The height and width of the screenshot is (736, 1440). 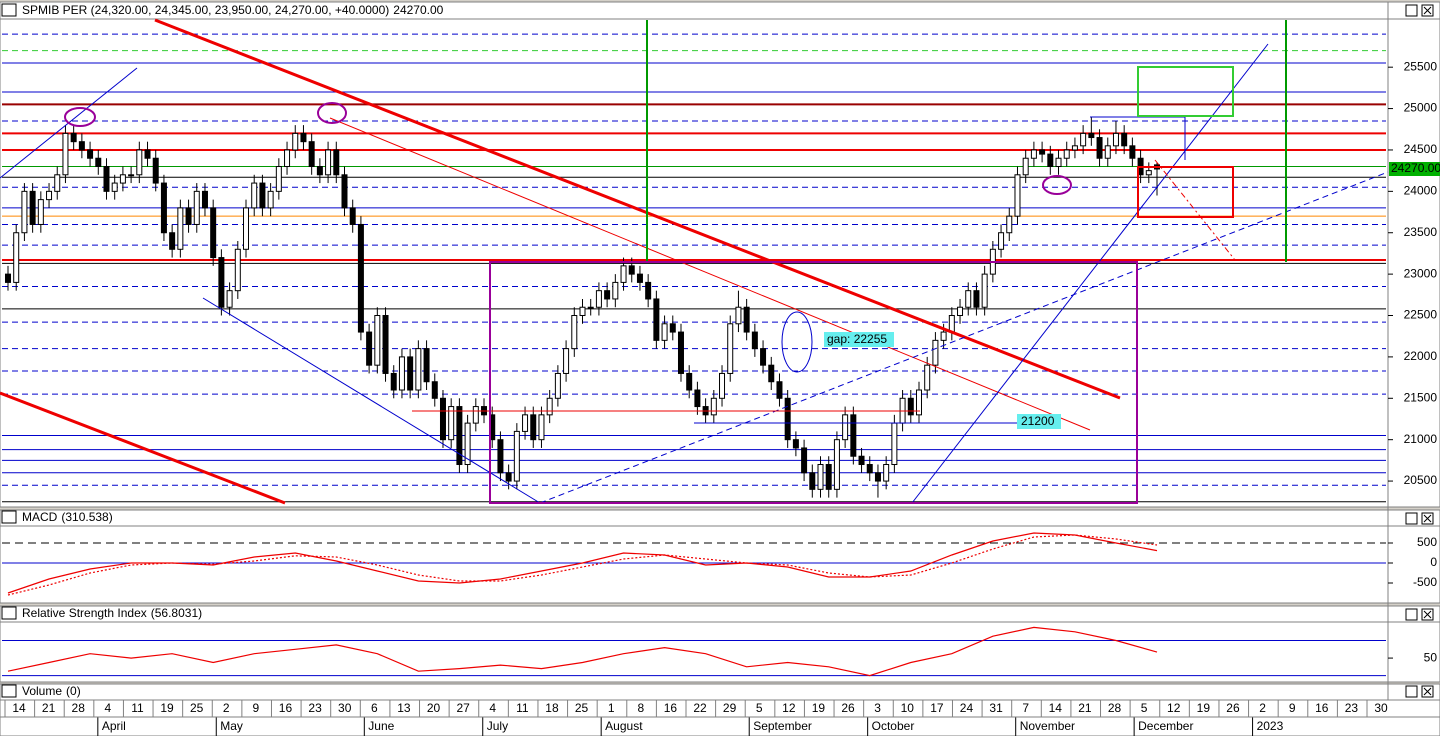 I want to click on month-label: August, so click(x=624, y=726).